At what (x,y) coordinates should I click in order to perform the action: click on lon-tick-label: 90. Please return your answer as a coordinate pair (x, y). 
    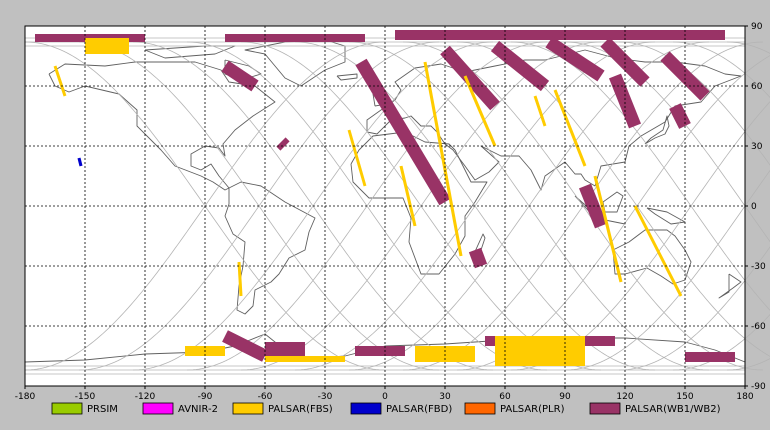
    Looking at the image, I should click on (565, 397).